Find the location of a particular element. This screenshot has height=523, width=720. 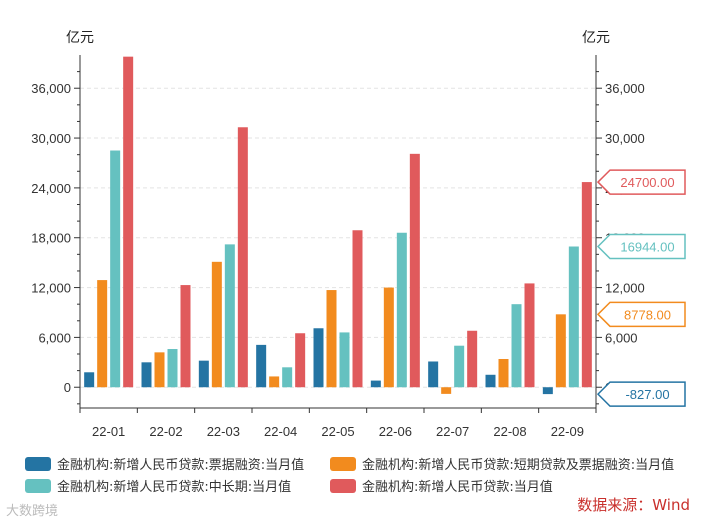

right-tick-label: 12,000 is located at coordinates (625, 288).